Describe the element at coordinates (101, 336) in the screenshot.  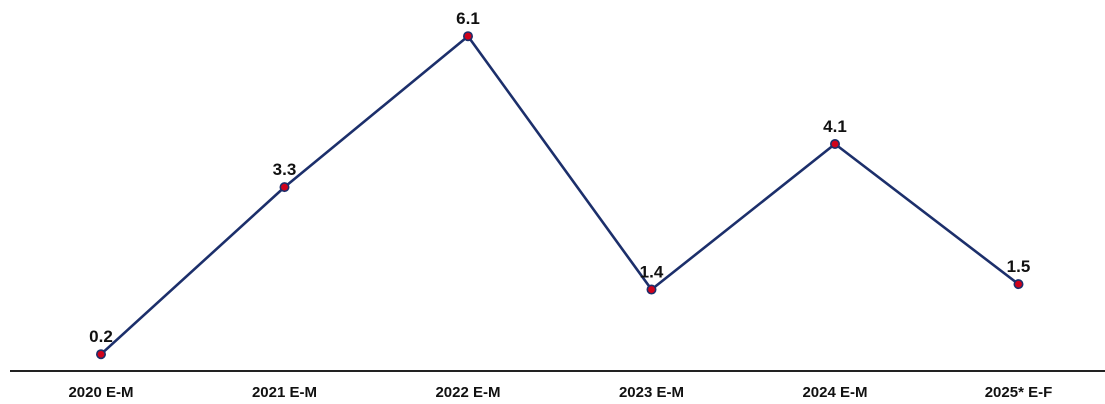
I see `data-label: 0.2` at that location.